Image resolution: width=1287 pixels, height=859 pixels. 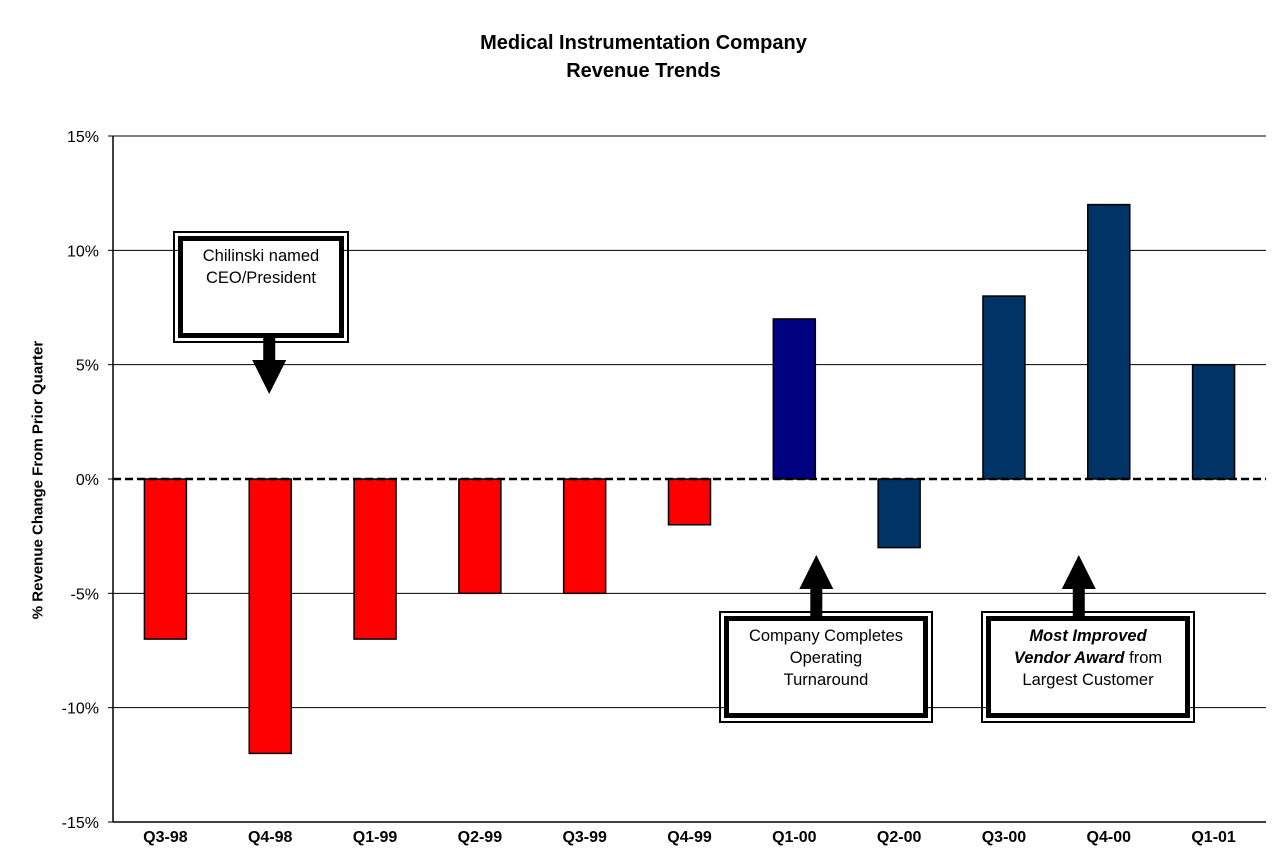 I want to click on arrow-turnaround-head, so click(x=816, y=572).